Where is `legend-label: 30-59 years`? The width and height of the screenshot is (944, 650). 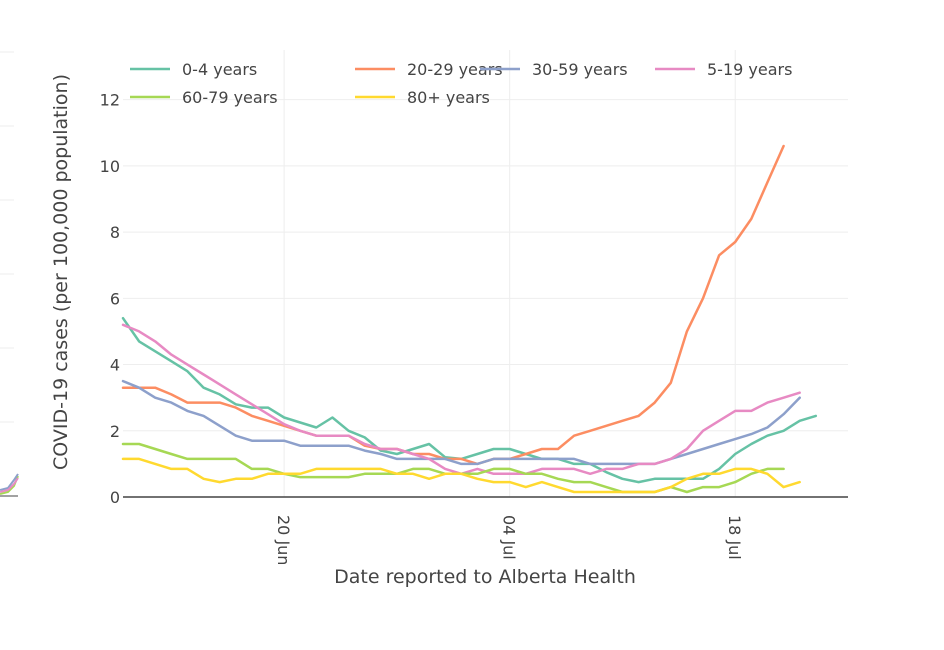
legend-label: 30-59 years is located at coordinates (580, 69).